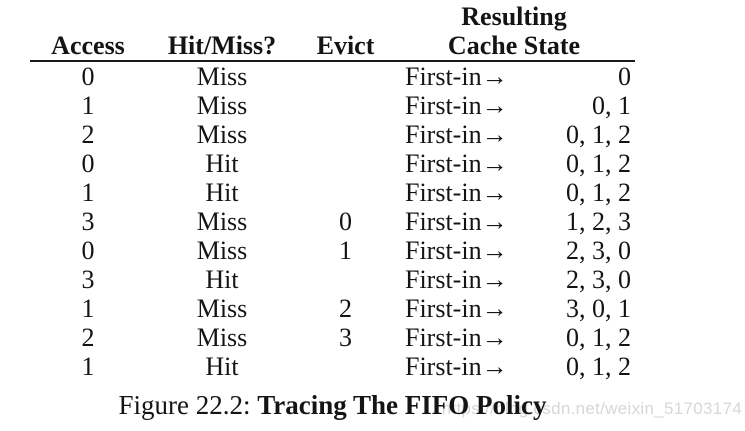 The width and height of the screenshot is (745, 431). Describe the element at coordinates (345, 221) in the screenshot. I see `evict-value: 0` at that location.